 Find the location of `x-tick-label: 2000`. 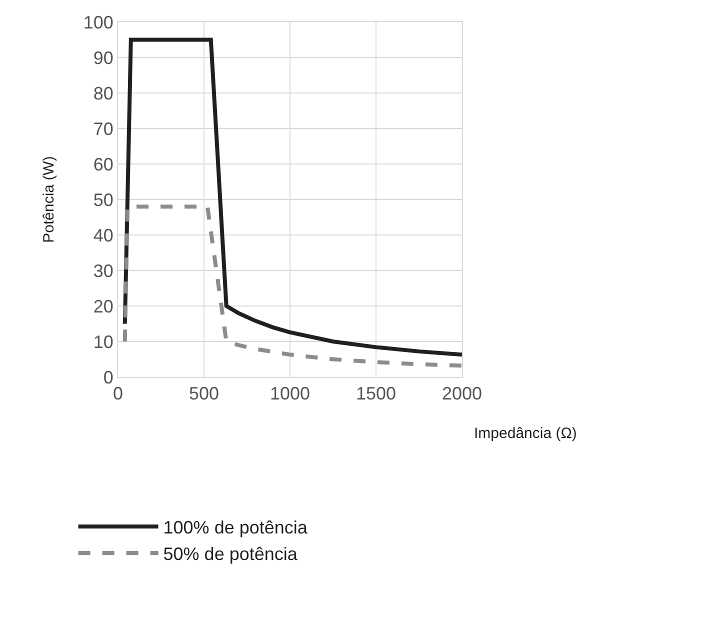

x-tick-label: 2000 is located at coordinates (462, 394).